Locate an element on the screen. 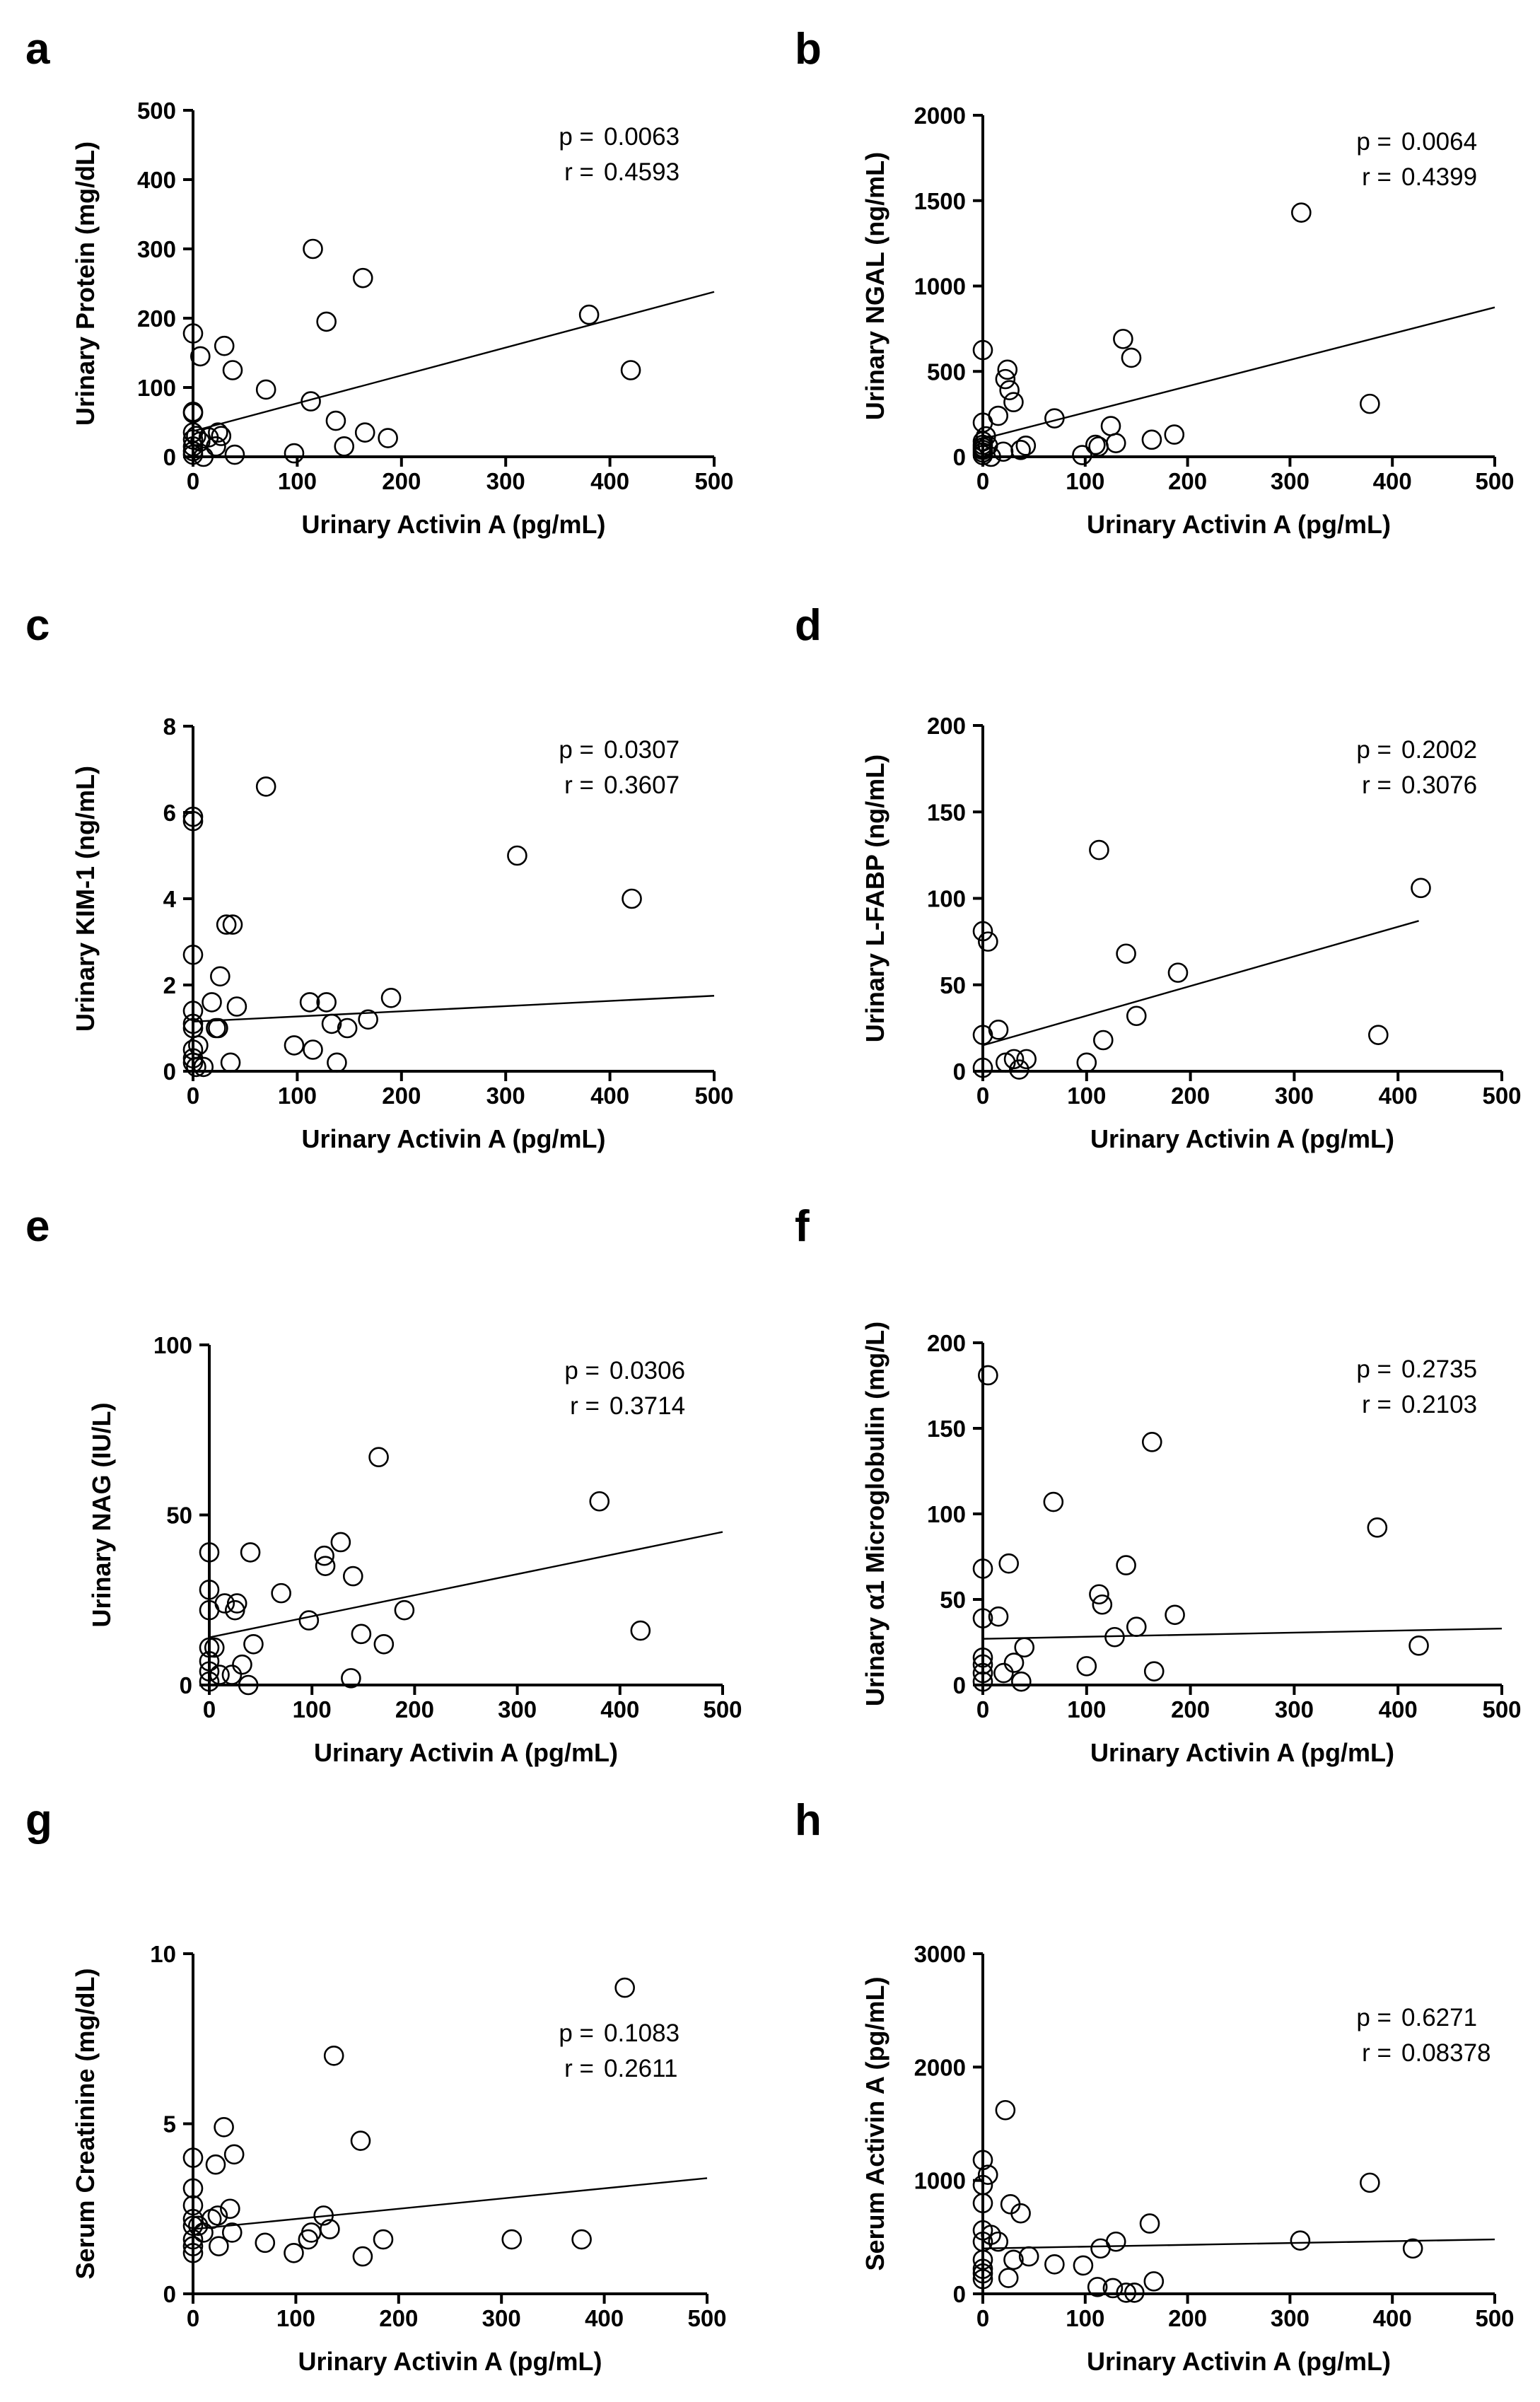  p-label: p = is located at coordinates (582, 1370).